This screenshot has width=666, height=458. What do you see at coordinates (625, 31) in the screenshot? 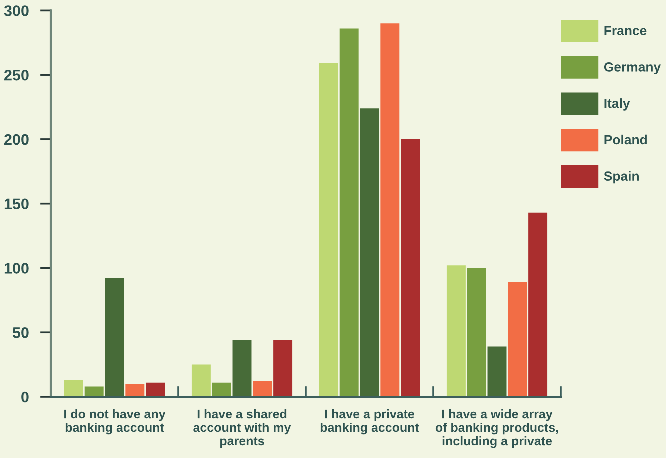
I see `legend-label: France` at bounding box center [625, 31].